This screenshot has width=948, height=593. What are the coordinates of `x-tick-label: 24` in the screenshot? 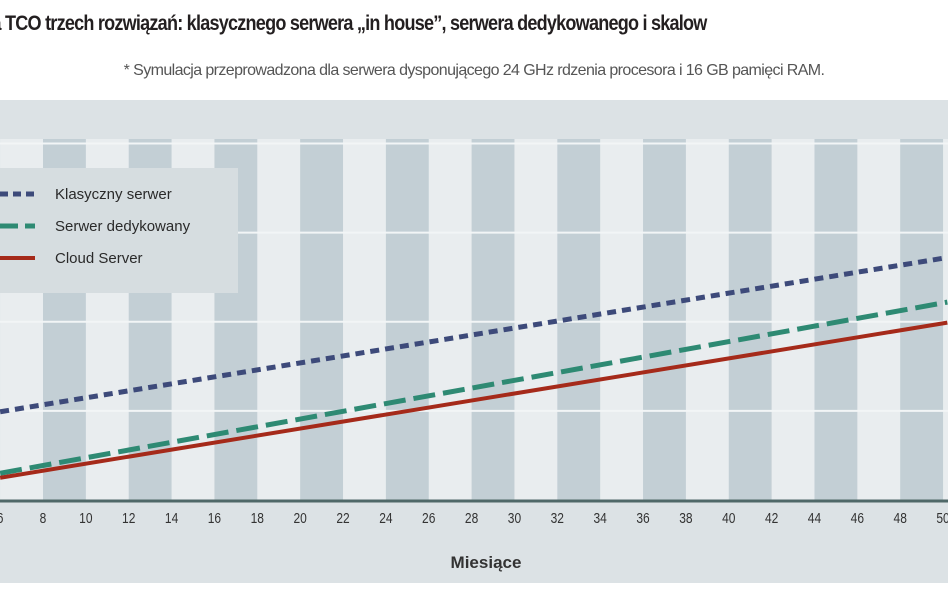 It's located at (386, 518).